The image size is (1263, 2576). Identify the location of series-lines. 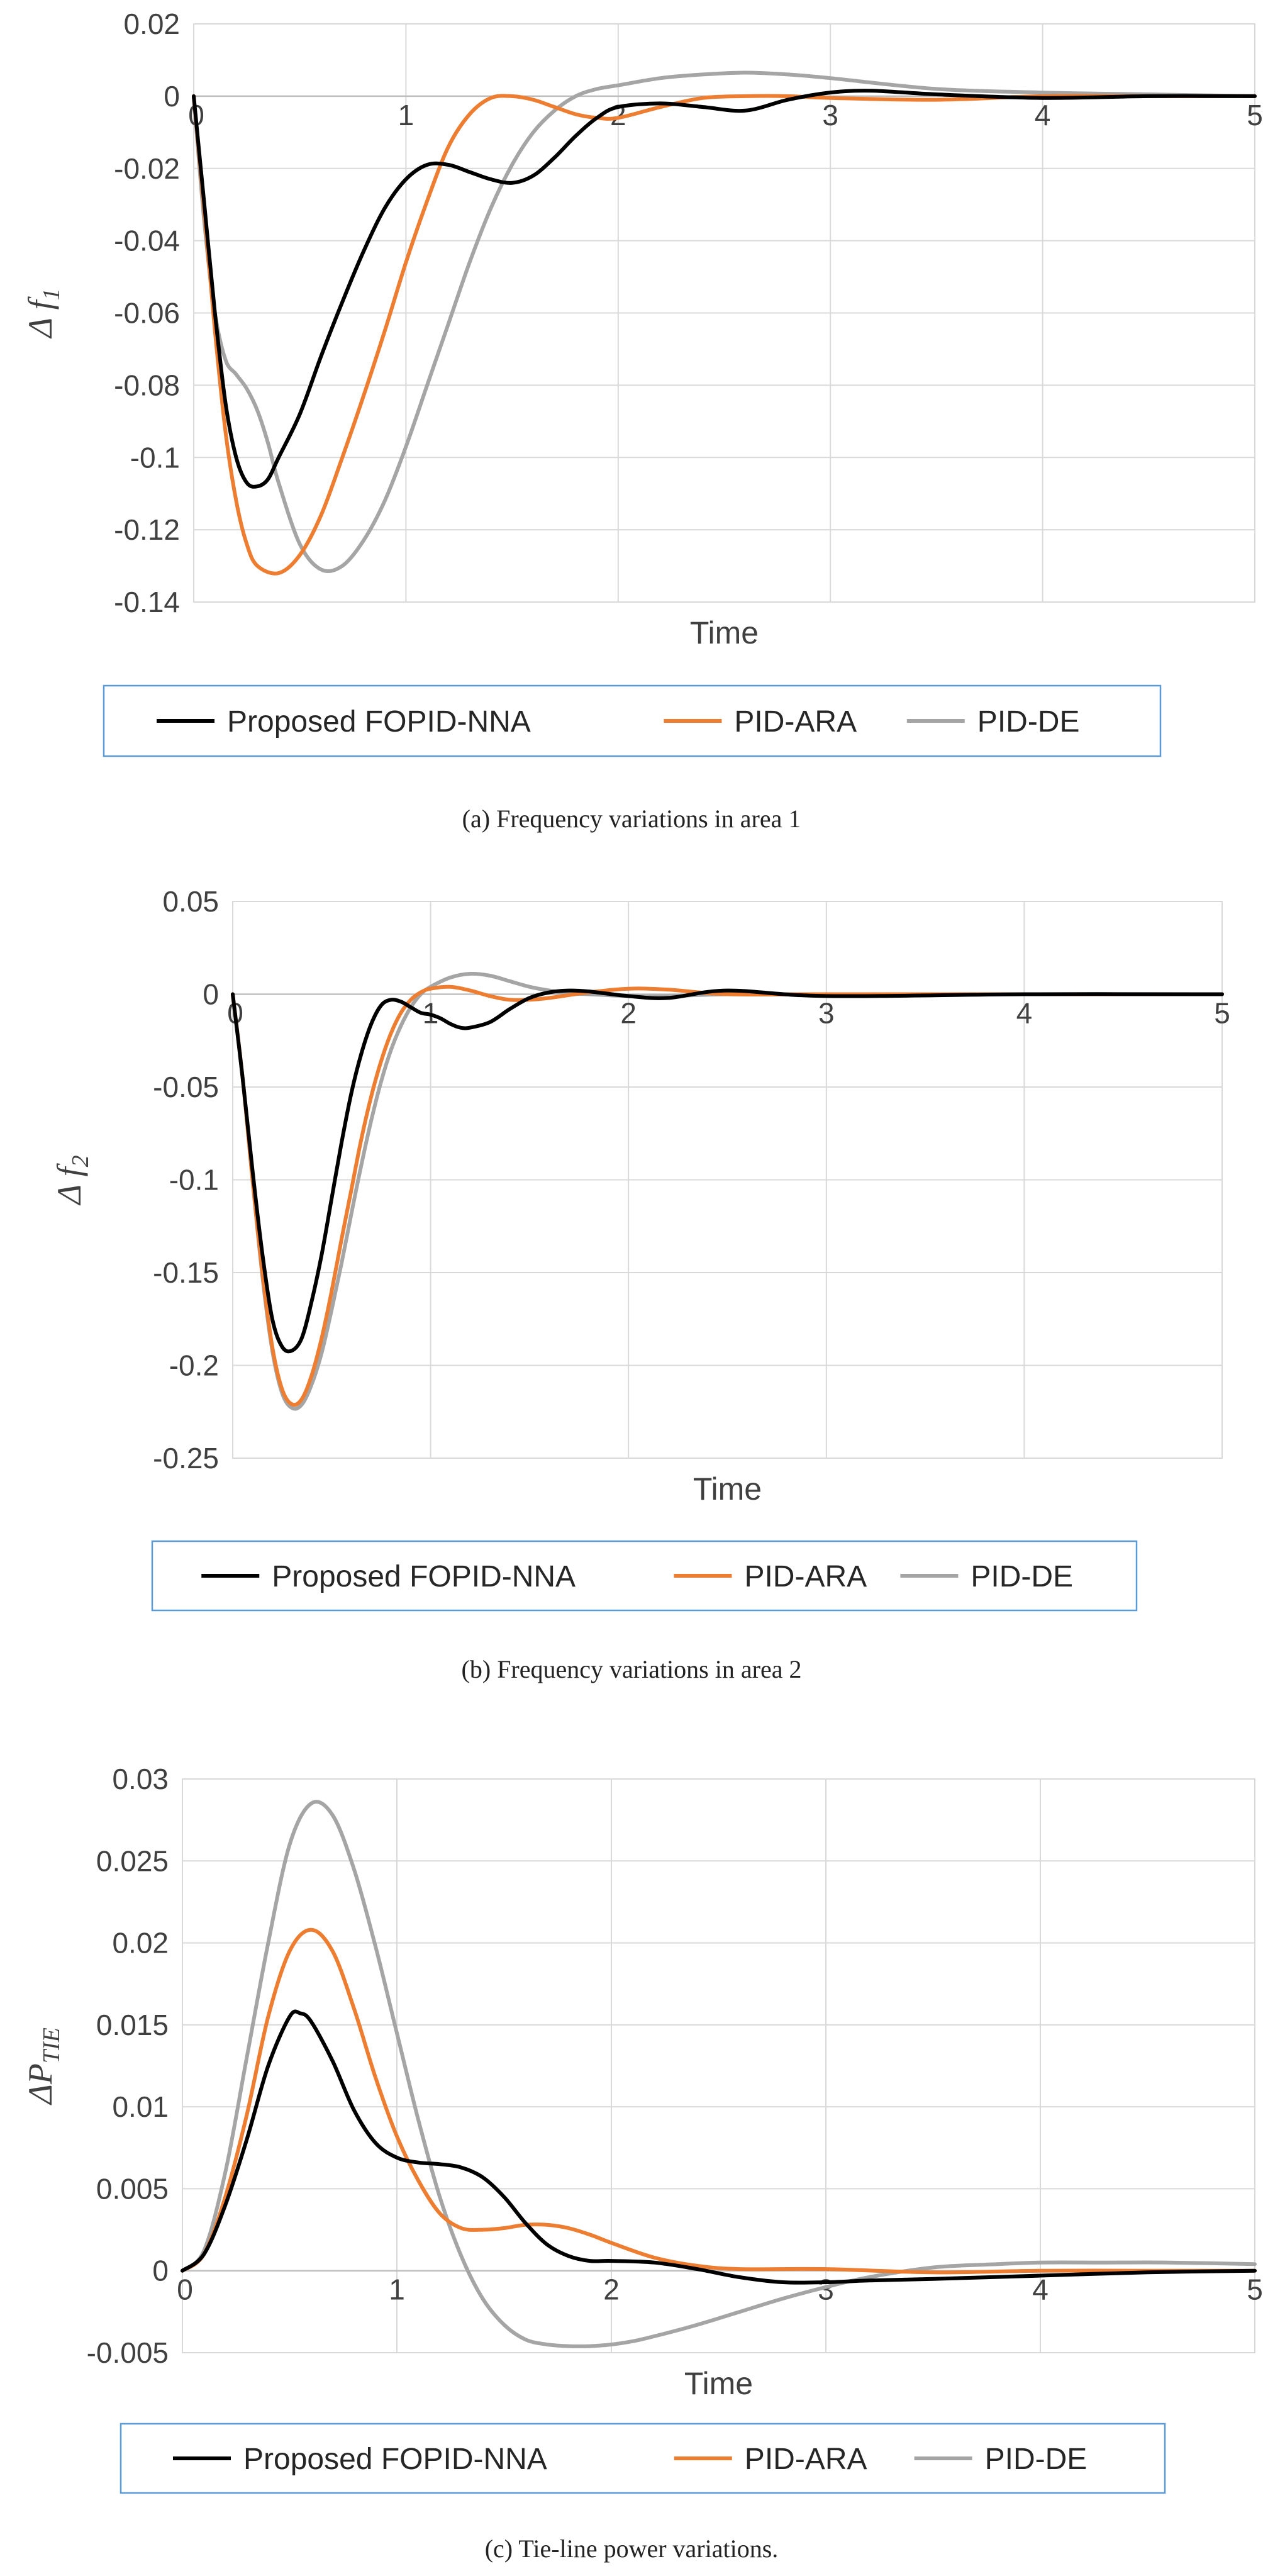
(727, 1191).